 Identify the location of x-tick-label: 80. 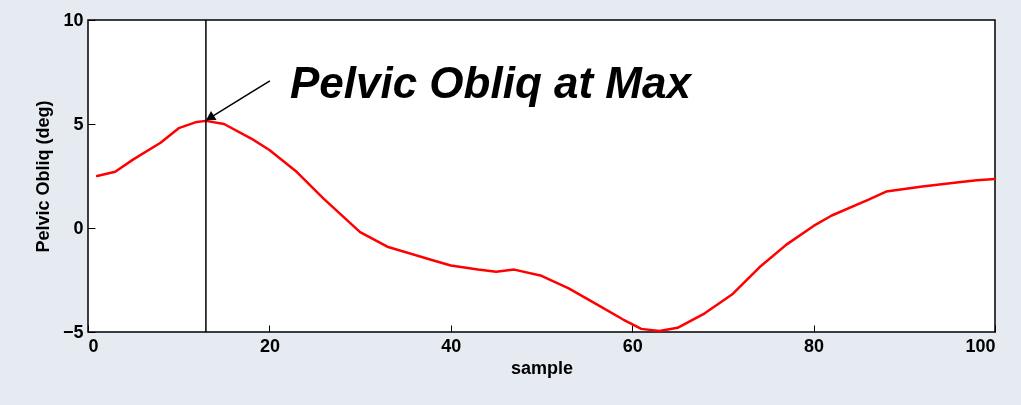
(814, 345).